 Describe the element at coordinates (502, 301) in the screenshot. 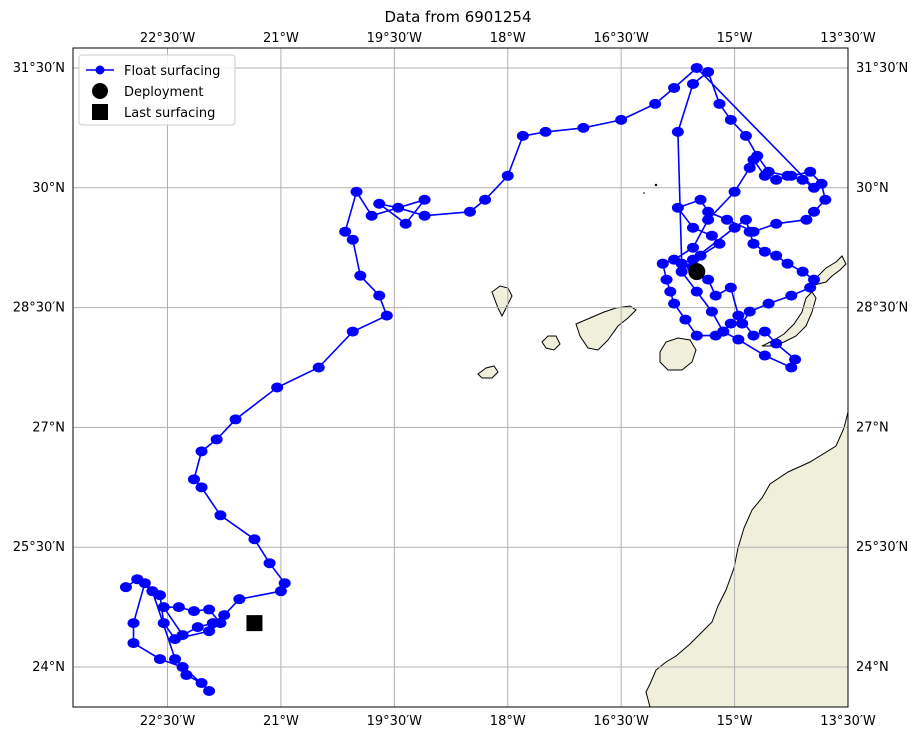

I see `island-la-palma` at that location.